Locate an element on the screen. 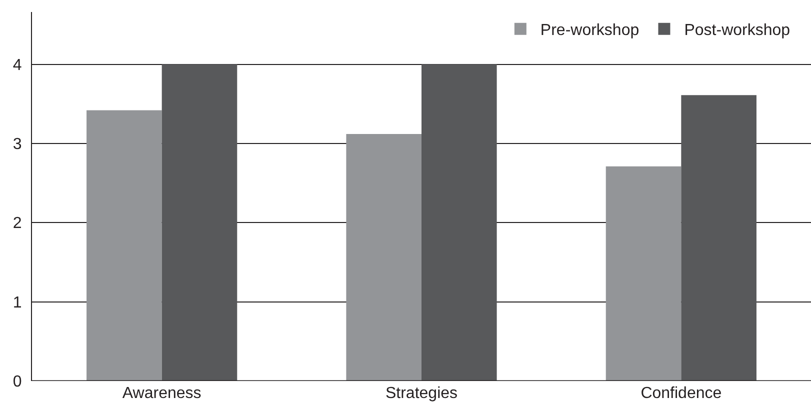 This screenshot has height=415, width=811. y-tick-label: 0 is located at coordinates (17, 382).